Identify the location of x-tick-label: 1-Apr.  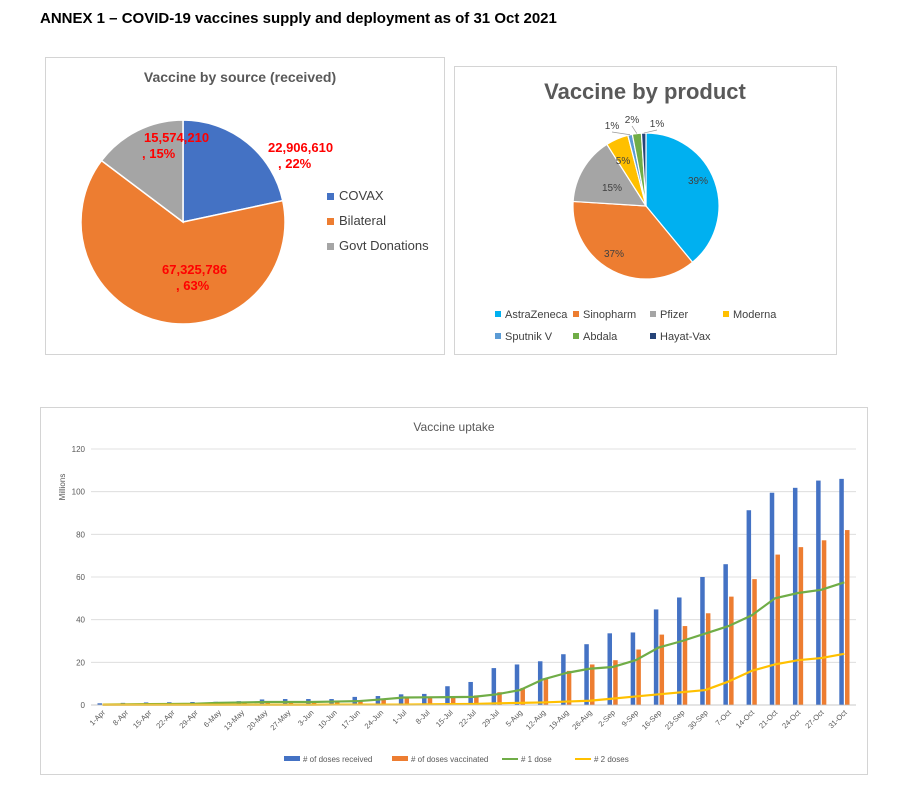
(98, 718).